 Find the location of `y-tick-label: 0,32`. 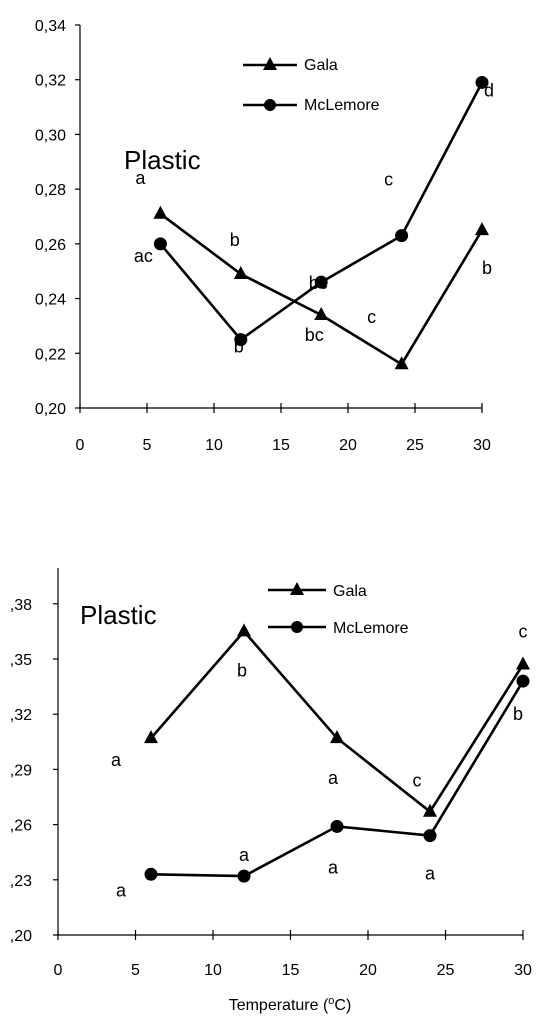

y-tick-label: 0,32 is located at coordinates (50, 81).